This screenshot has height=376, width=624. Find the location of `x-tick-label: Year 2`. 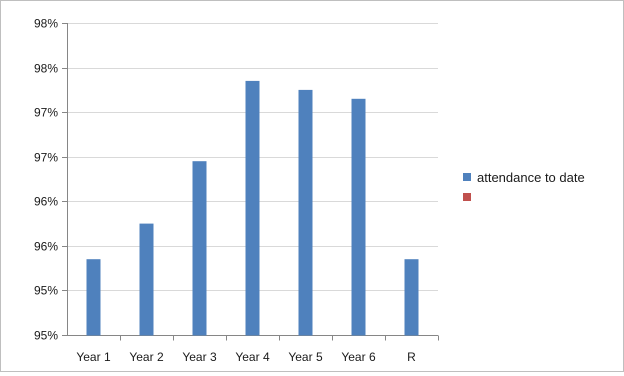

x-tick-label: Year 2 is located at coordinates (146, 357).